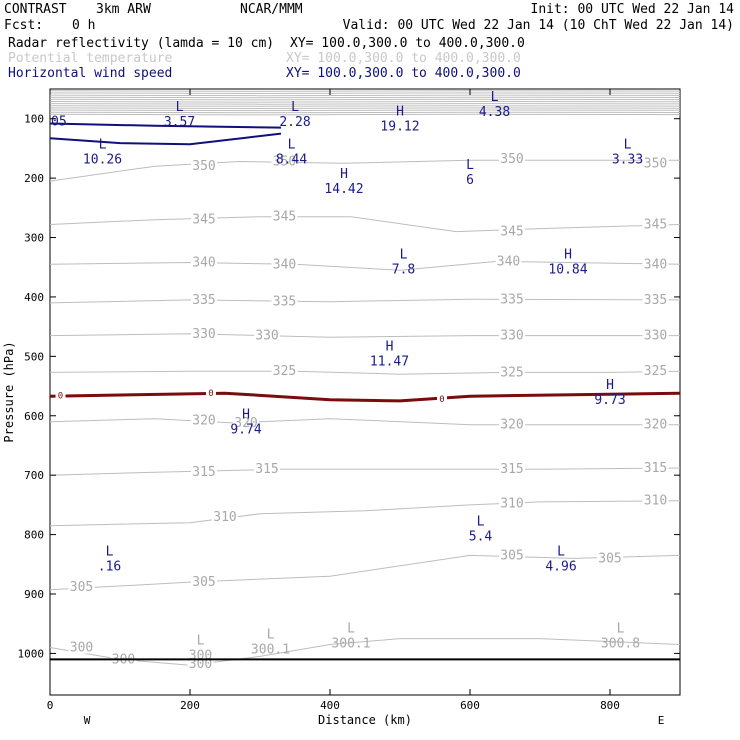 The height and width of the screenshot is (740, 740). I want to click on zero-contour-line, so click(365, 397).